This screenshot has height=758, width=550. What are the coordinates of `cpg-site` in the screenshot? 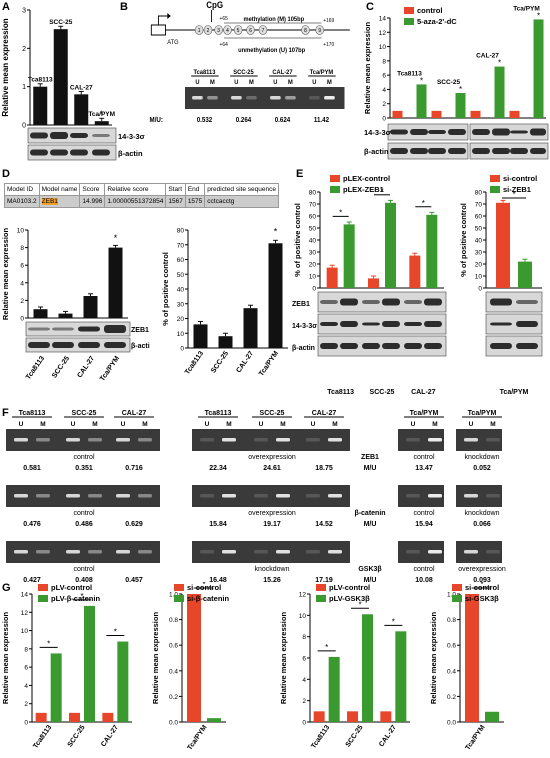 It's located at (238, 30).